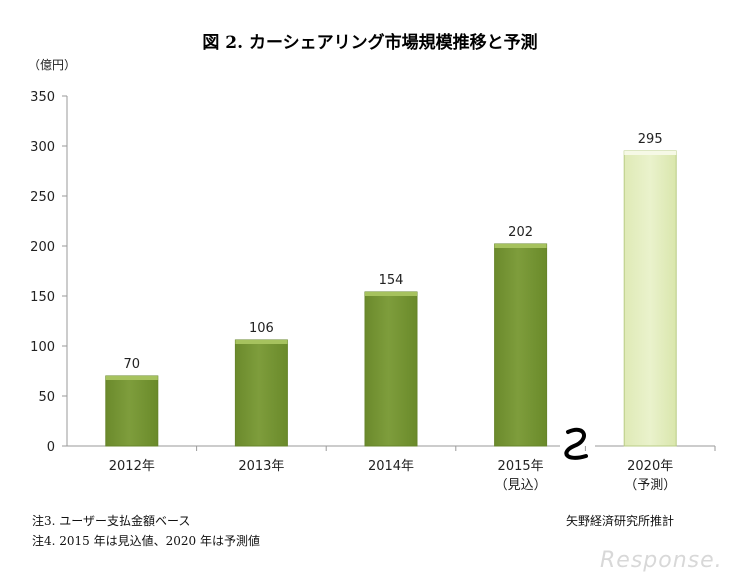 The height and width of the screenshot is (581, 740). Describe the element at coordinates (650, 485) in the screenshot. I see `x-tick-label: （予測）` at that location.